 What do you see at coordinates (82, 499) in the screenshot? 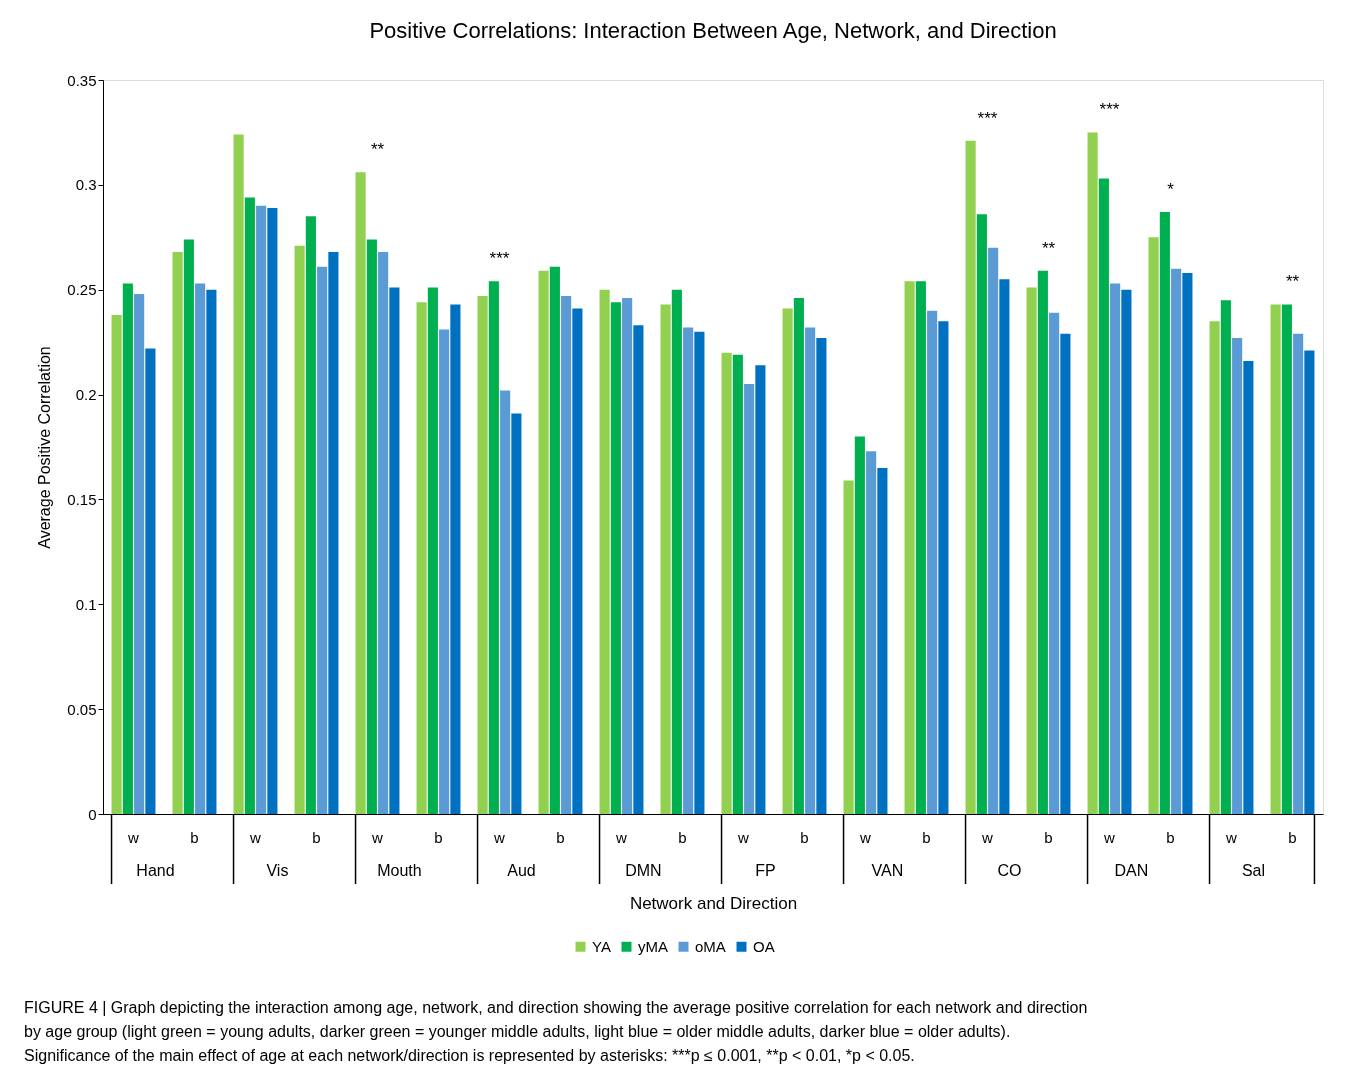
I see `y-tick-label: 0.15` at bounding box center [82, 499].